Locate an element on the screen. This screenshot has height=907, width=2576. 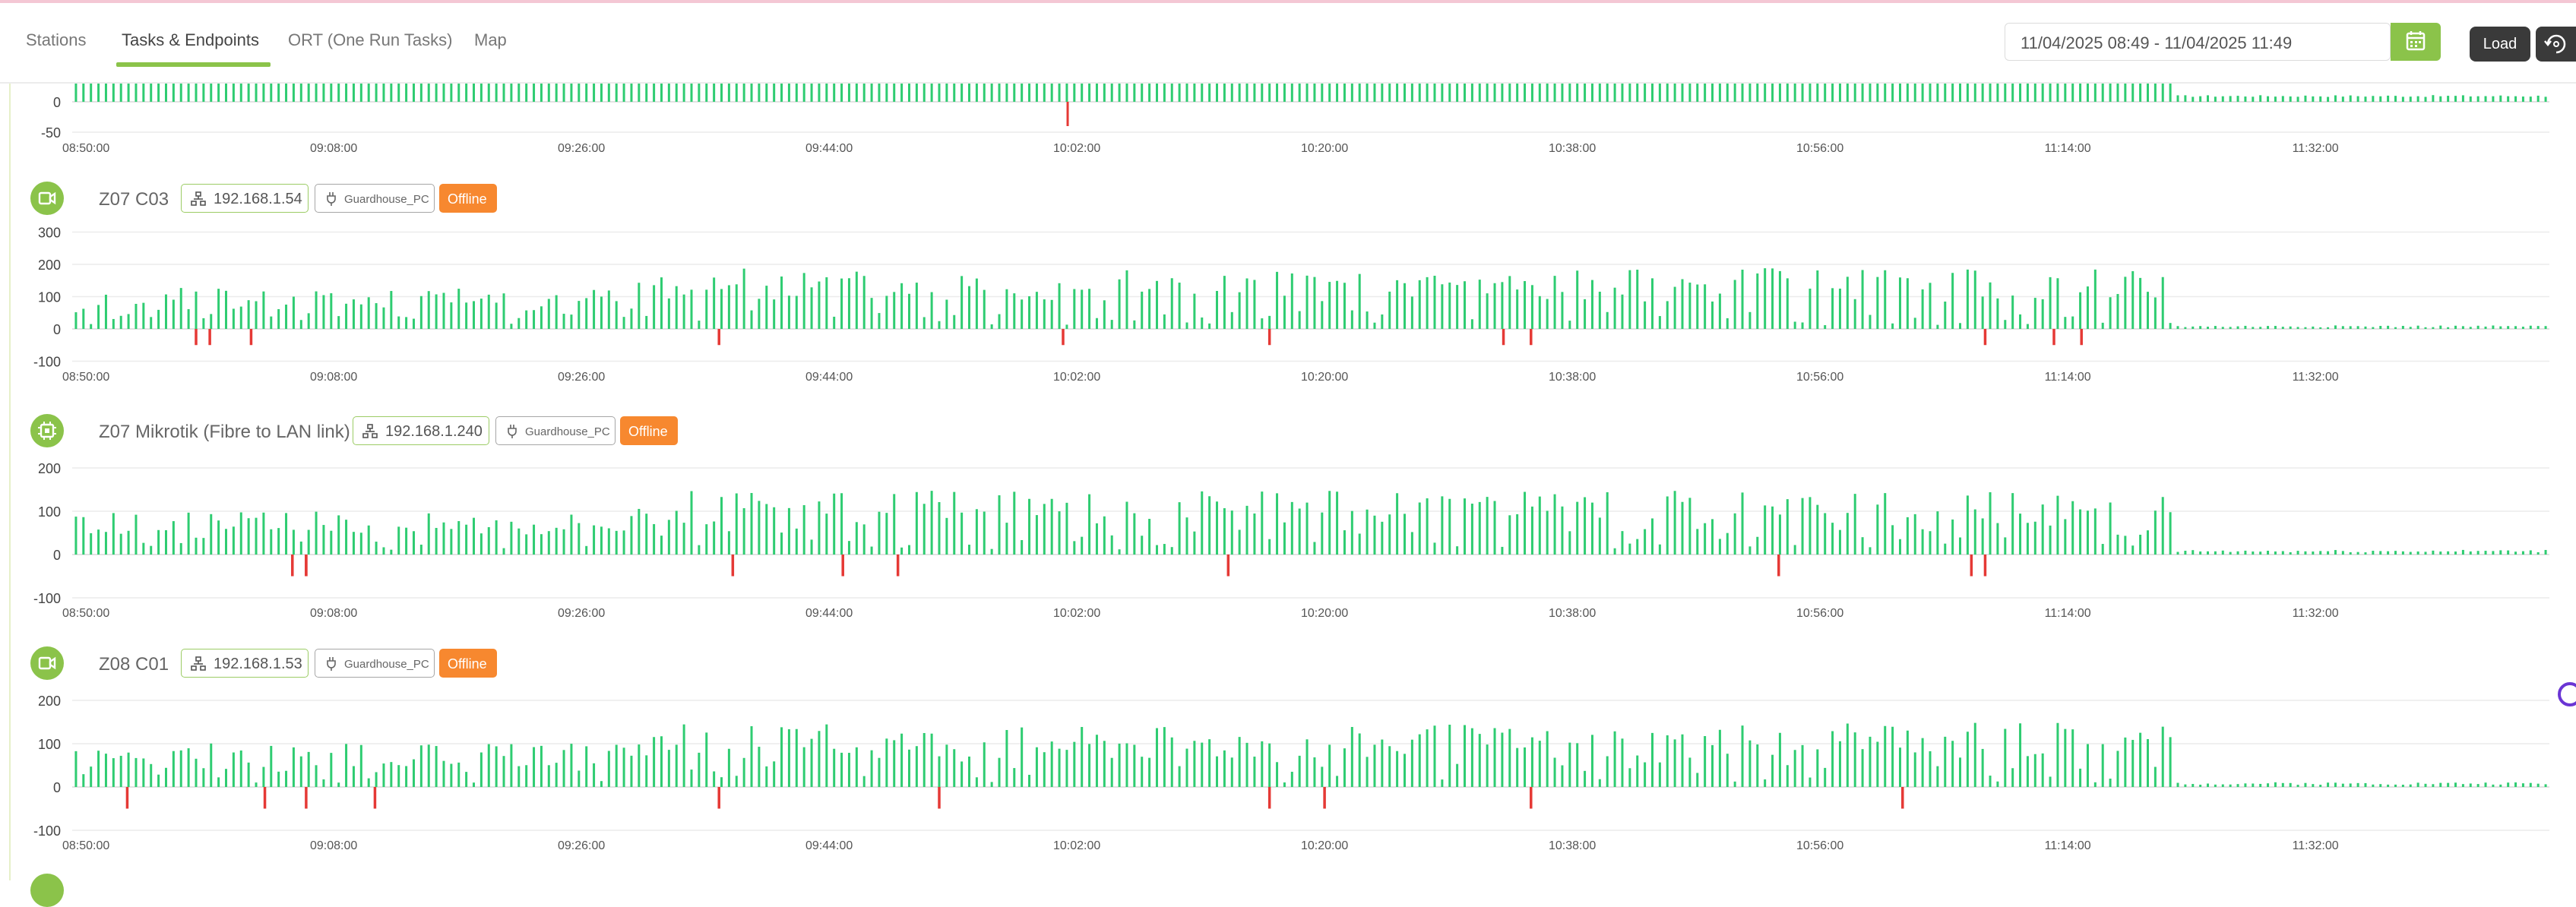
endpoint-name: Z08 C01 is located at coordinates (134, 664).